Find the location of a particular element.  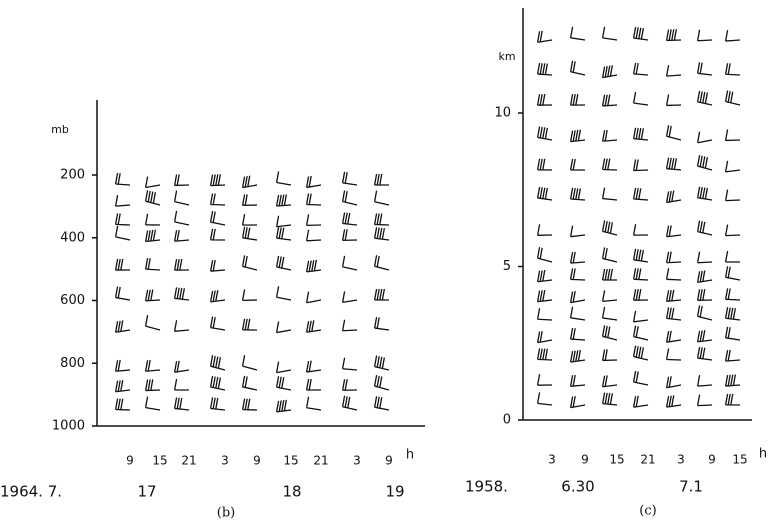

day-label: 18 is located at coordinates (291, 492).